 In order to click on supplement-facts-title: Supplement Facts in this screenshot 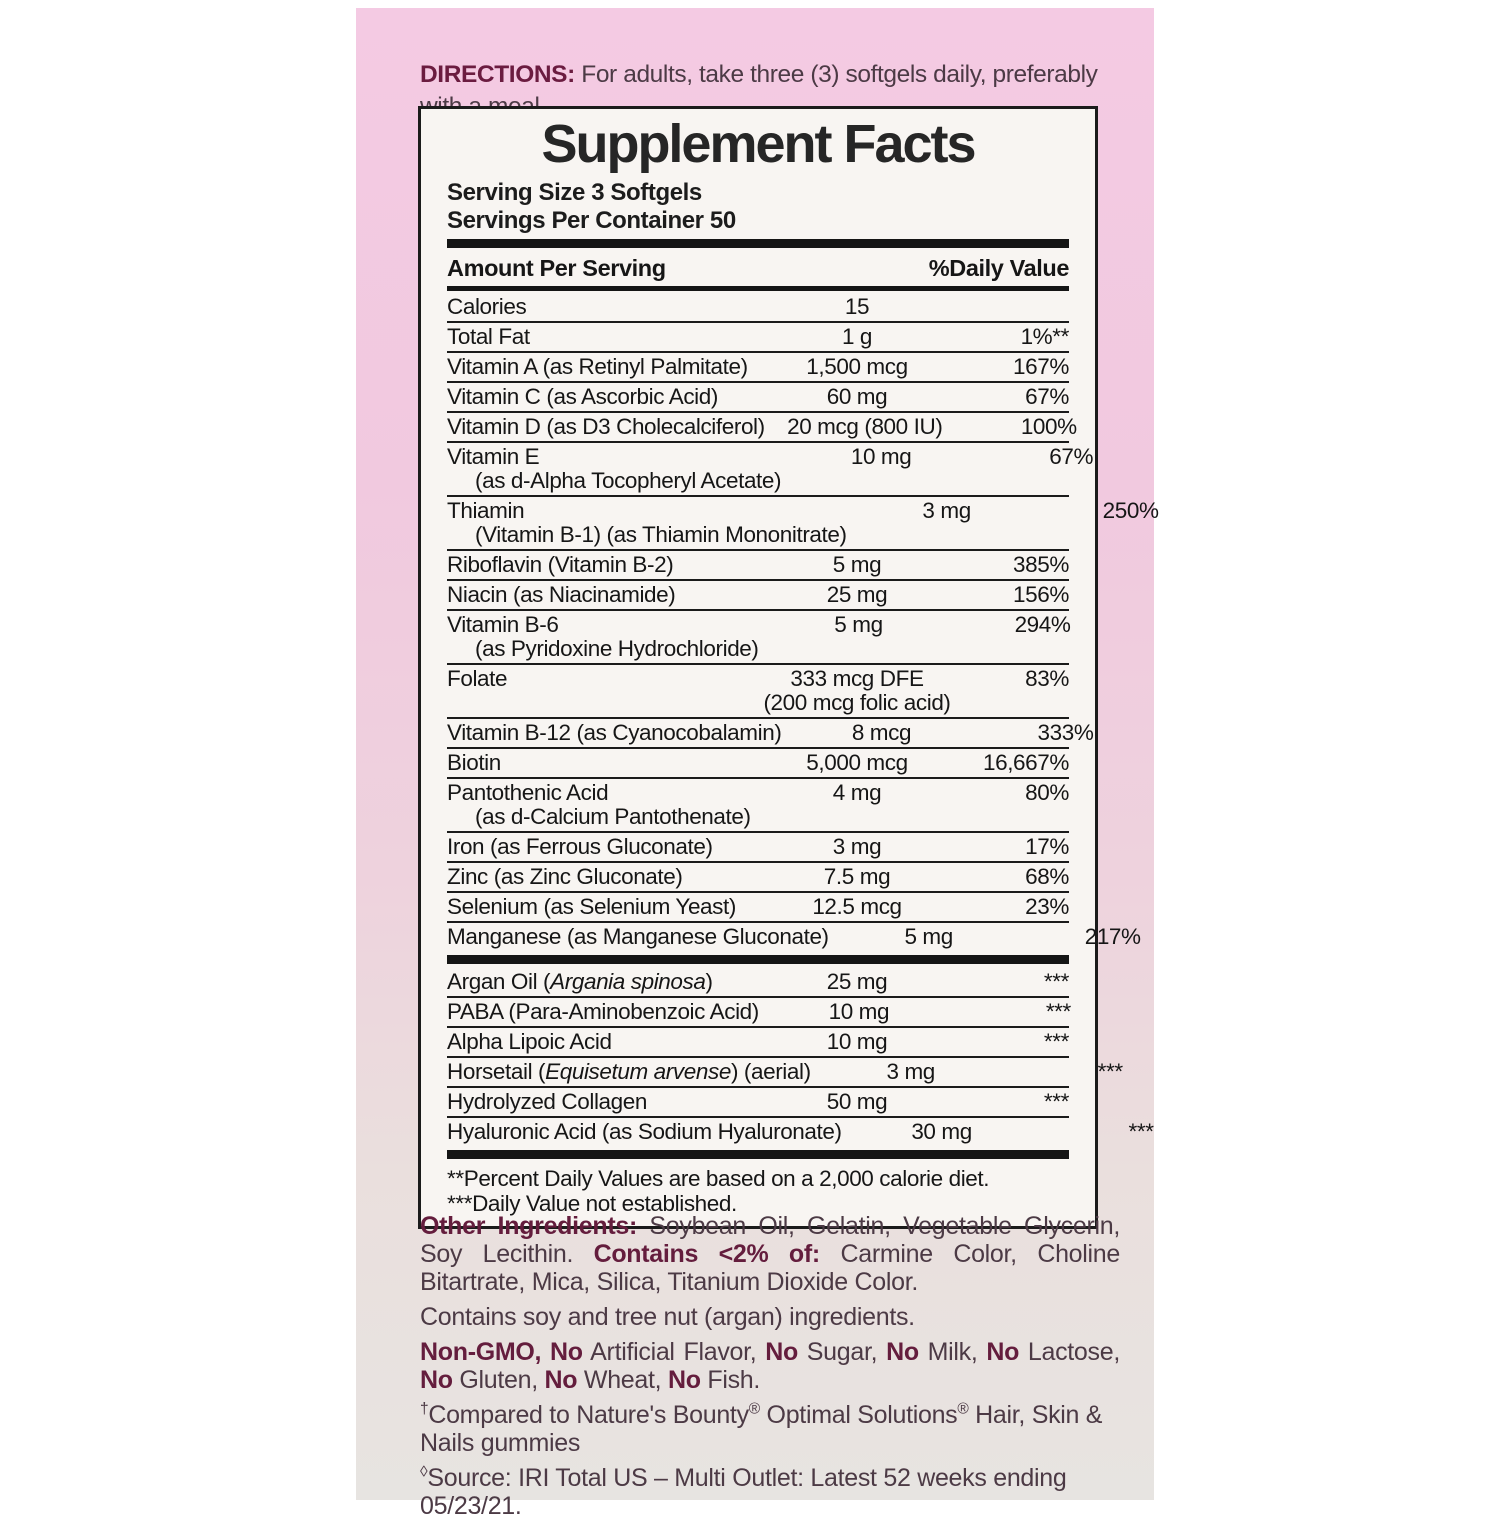, I will do `click(758, 144)`.